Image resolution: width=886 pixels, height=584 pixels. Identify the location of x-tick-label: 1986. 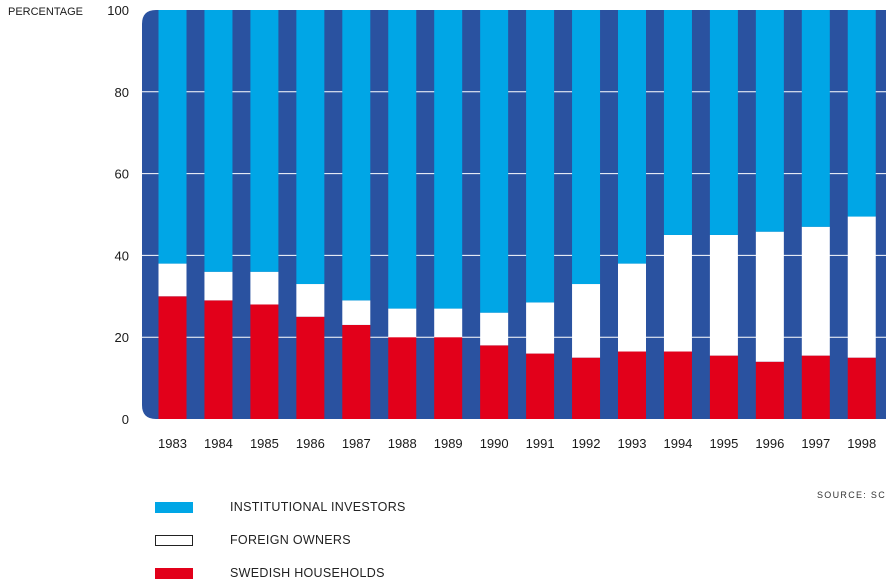
(310, 443).